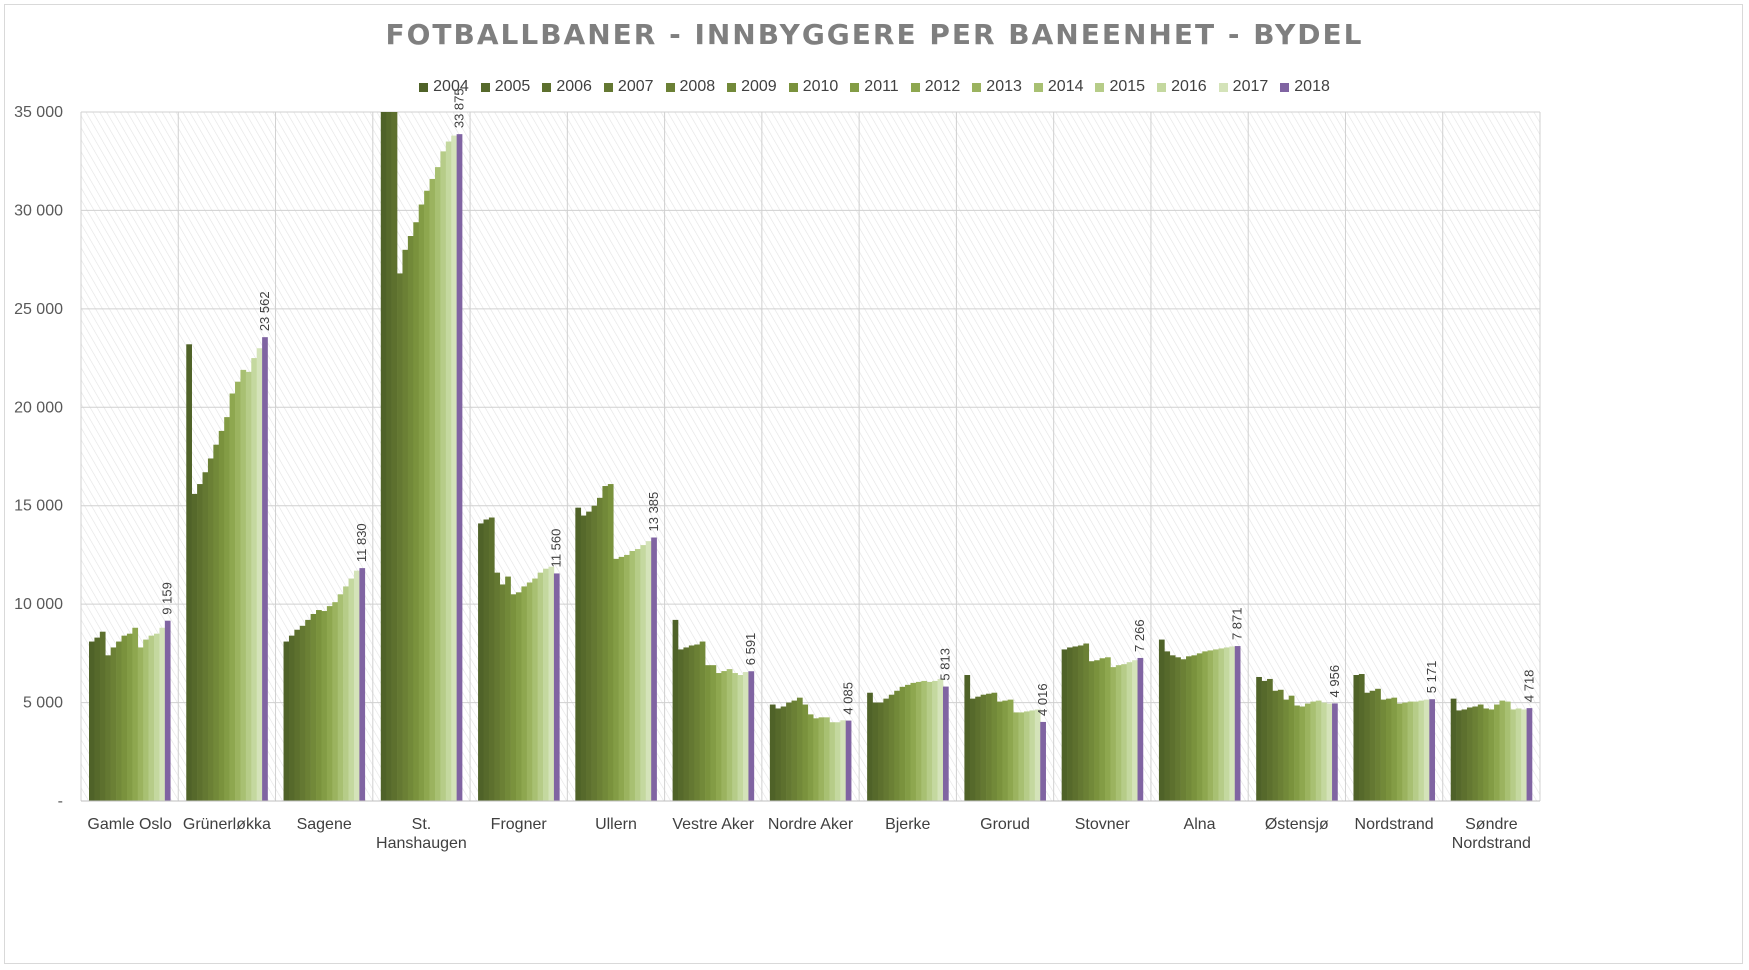 The width and height of the screenshot is (1749, 970). I want to click on data-label-2018: 9 159, so click(167, 598).